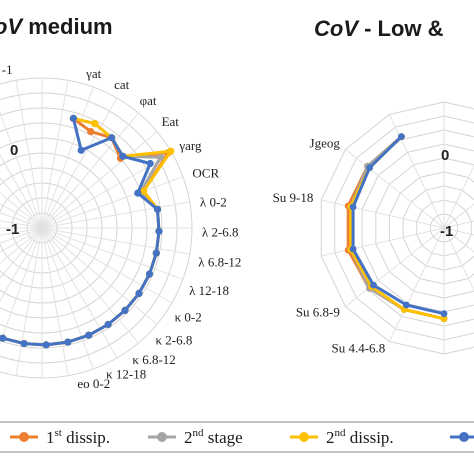 This screenshot has width=474, height=474. I want to click on left-axis-label: κ 0-2, so click(188, 317).